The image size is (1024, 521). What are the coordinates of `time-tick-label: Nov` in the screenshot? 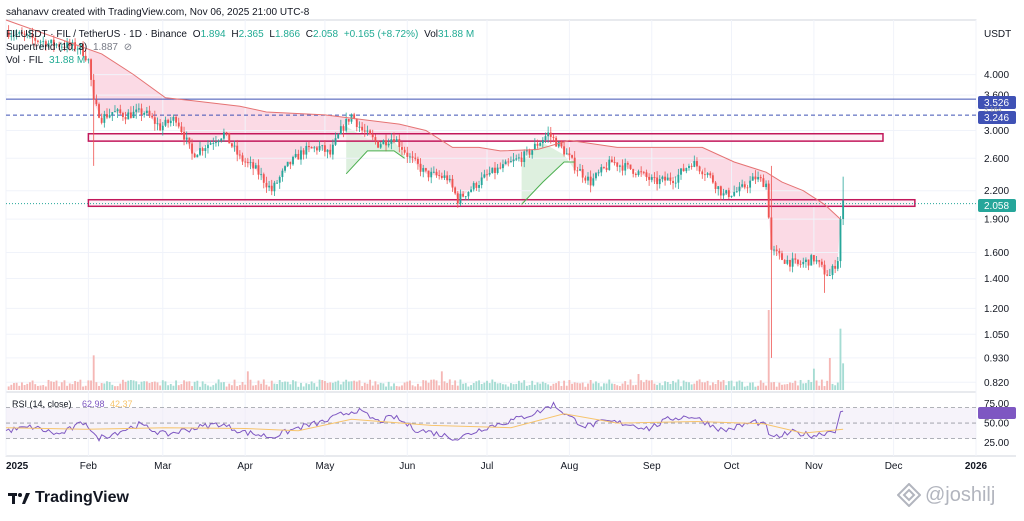 It's located at (814, 466).